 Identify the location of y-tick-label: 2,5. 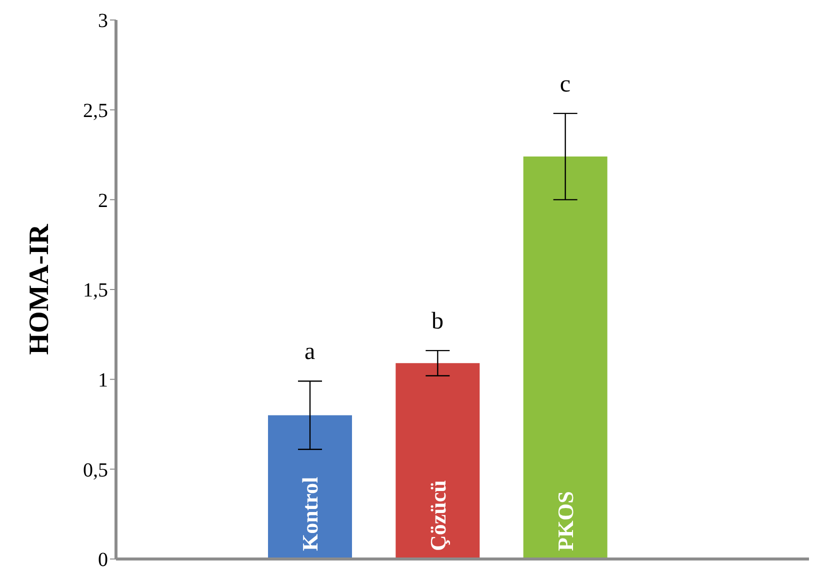
(95, 111).